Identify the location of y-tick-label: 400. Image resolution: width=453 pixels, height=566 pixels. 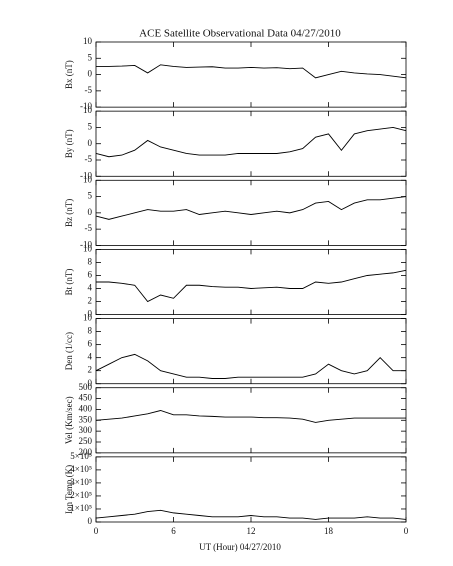
(86, 408).